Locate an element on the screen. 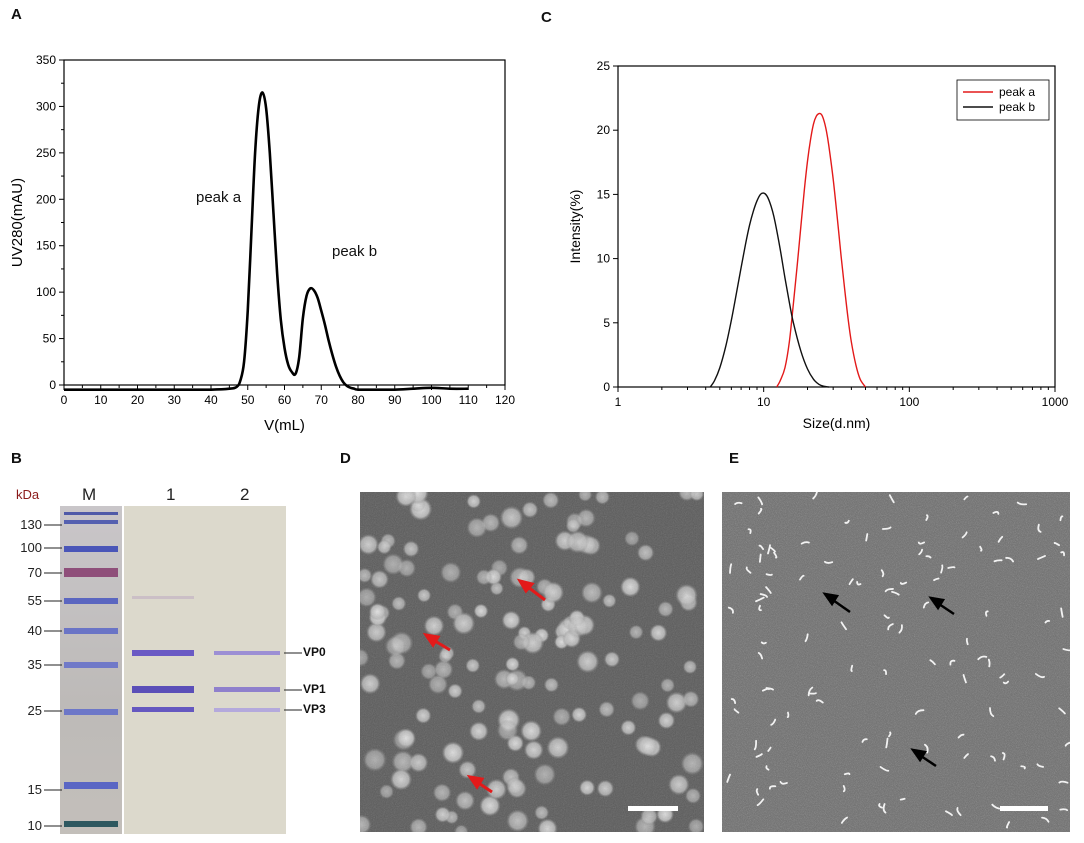  chart-c-y-axis-label: Intensity(%) is located at coordinates (575, 227).